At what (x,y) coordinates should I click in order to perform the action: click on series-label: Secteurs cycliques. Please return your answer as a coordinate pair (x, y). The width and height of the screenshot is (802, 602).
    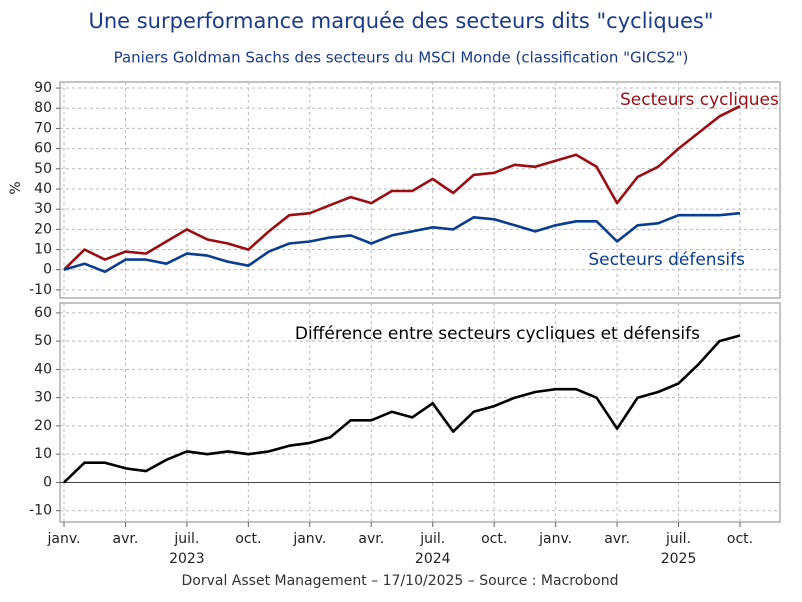
    Looking at the image, I should click on (699, 100).